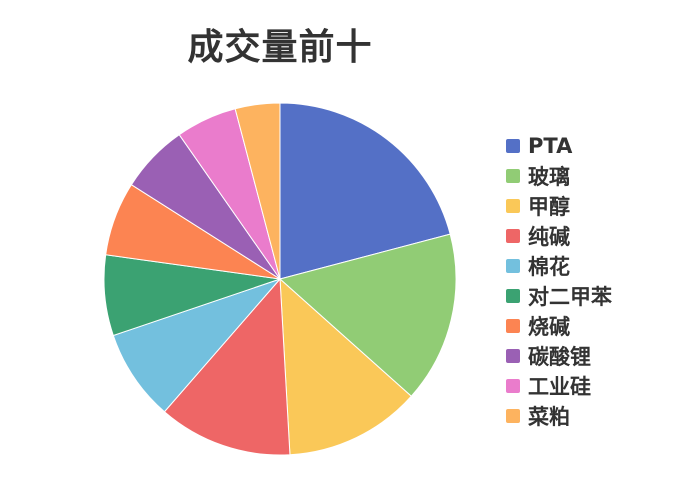 Image resolution: width=700 pixels, height=500 pixels. I want to click on legend-label: 工业硅, so click(559, 387).